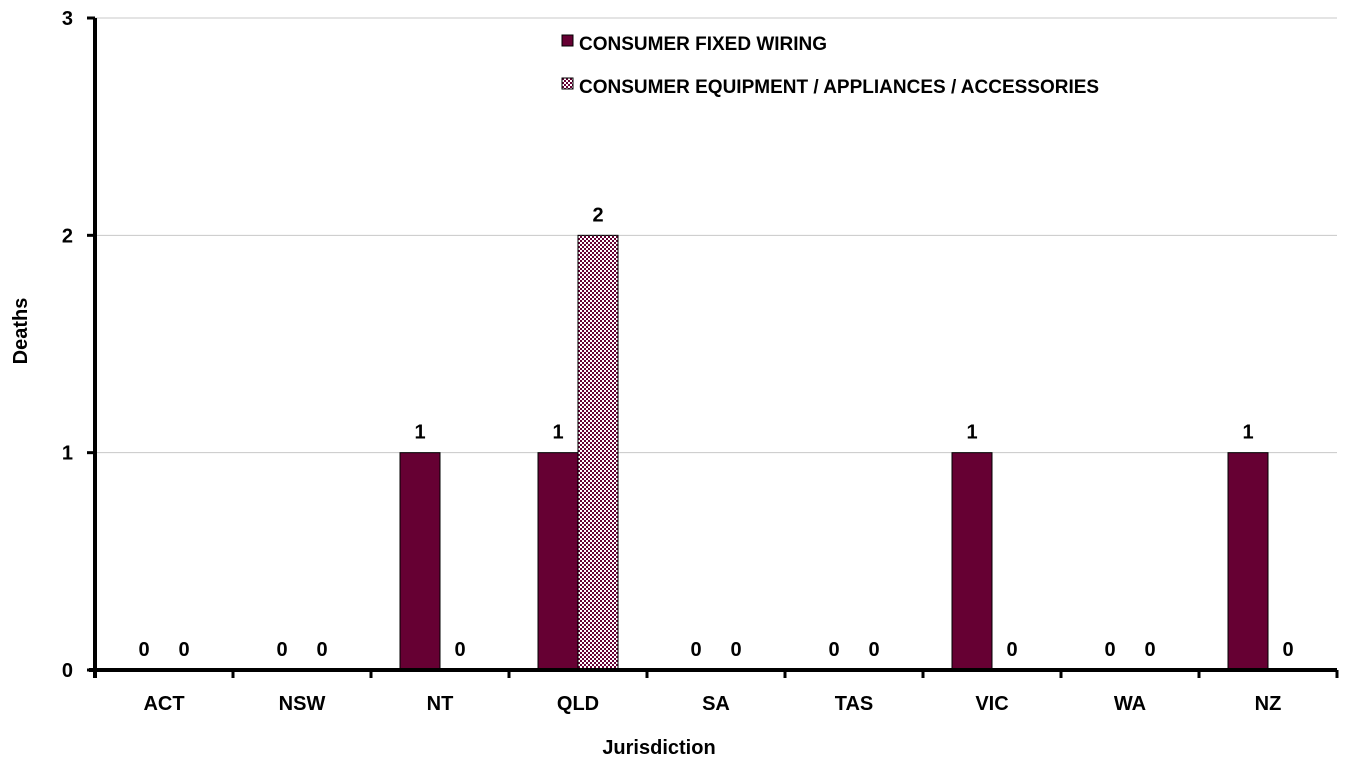 The width and height of the screenshot is (1346, 763). What do you see at coordinates (971, 433) in the screenshot?
I see `data-label-vic-series-1: 1` at bounding box center [971, 433].